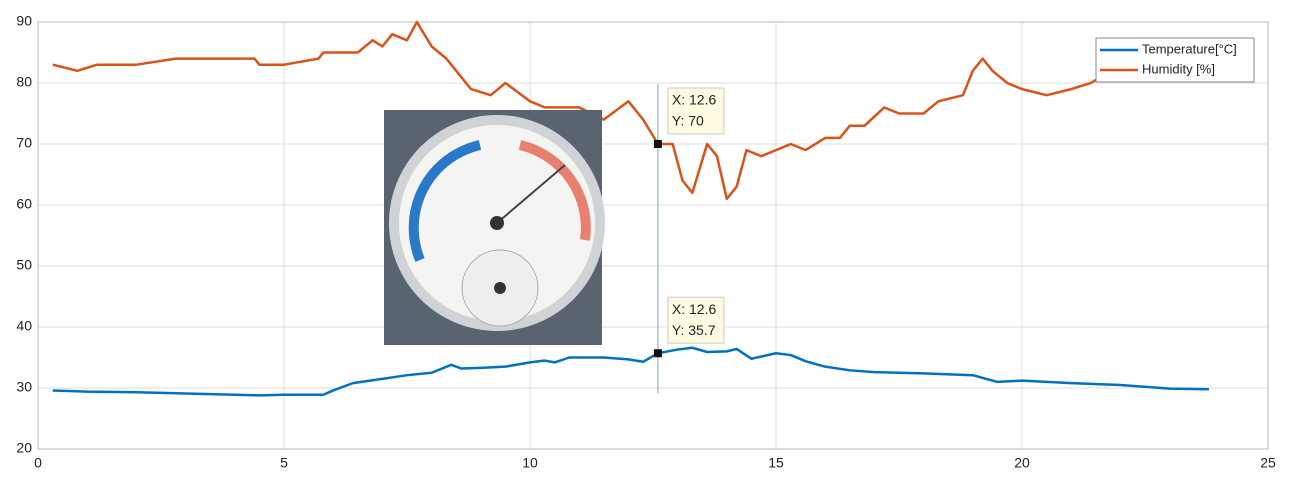 This screenshot has width=1292, height=479. I want to click on legend: Temperature[°C] Humidity [%], so click(1175, 60).